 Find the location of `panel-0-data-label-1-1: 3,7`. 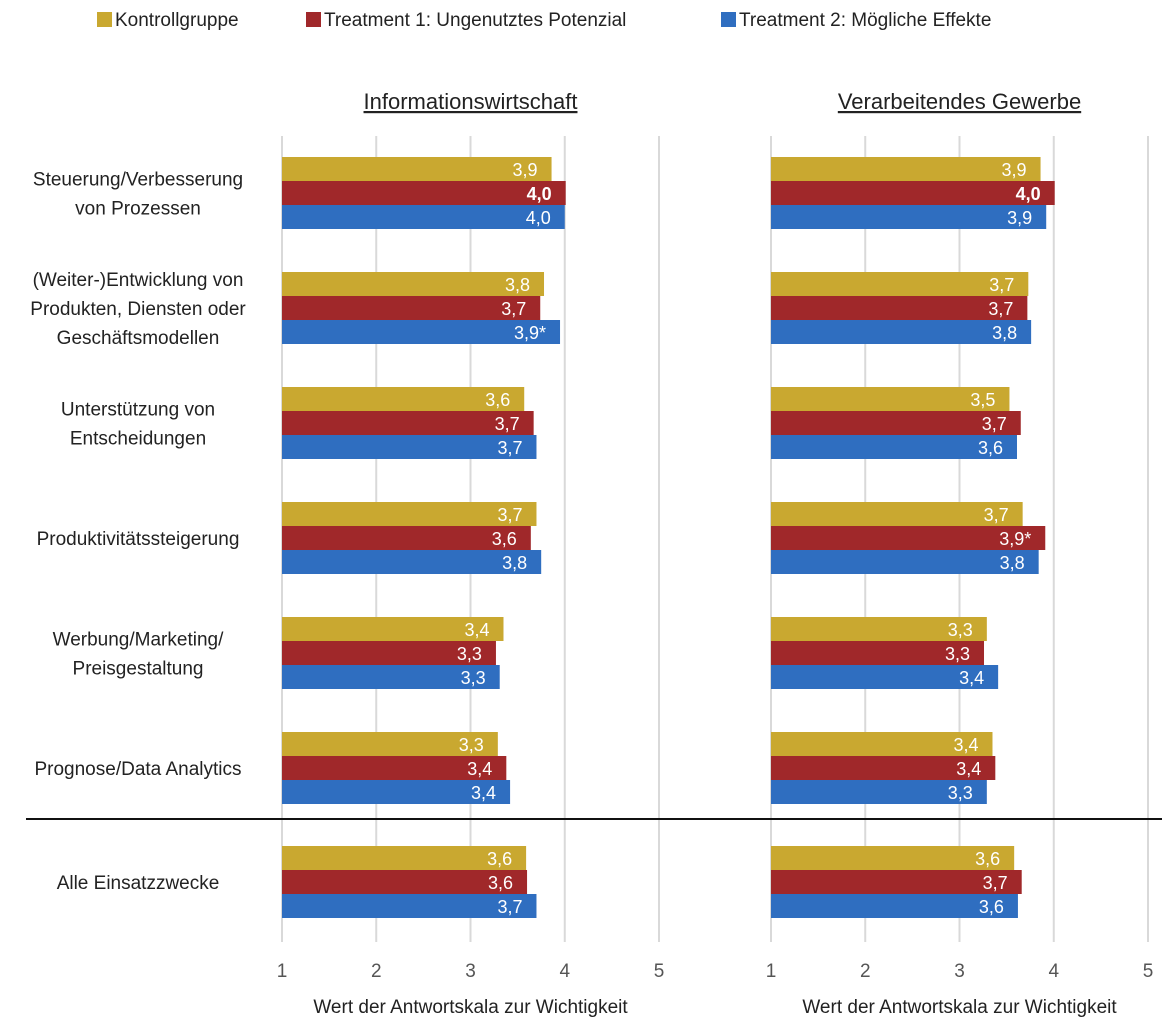

panel-0-data-label-1-1: 3,7 is located at coordinates (513, 309).